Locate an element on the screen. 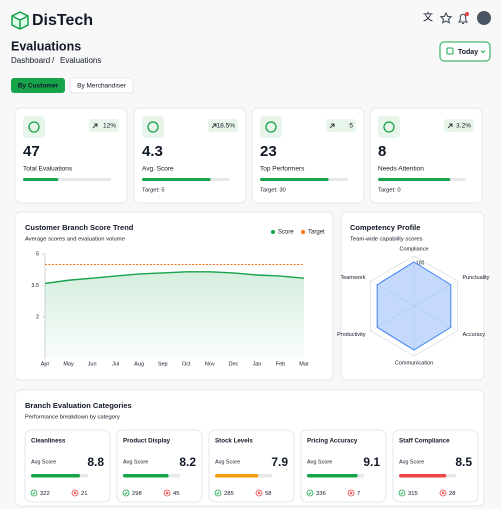  y-tick-label: 2 is located at coordinates (37, 317).